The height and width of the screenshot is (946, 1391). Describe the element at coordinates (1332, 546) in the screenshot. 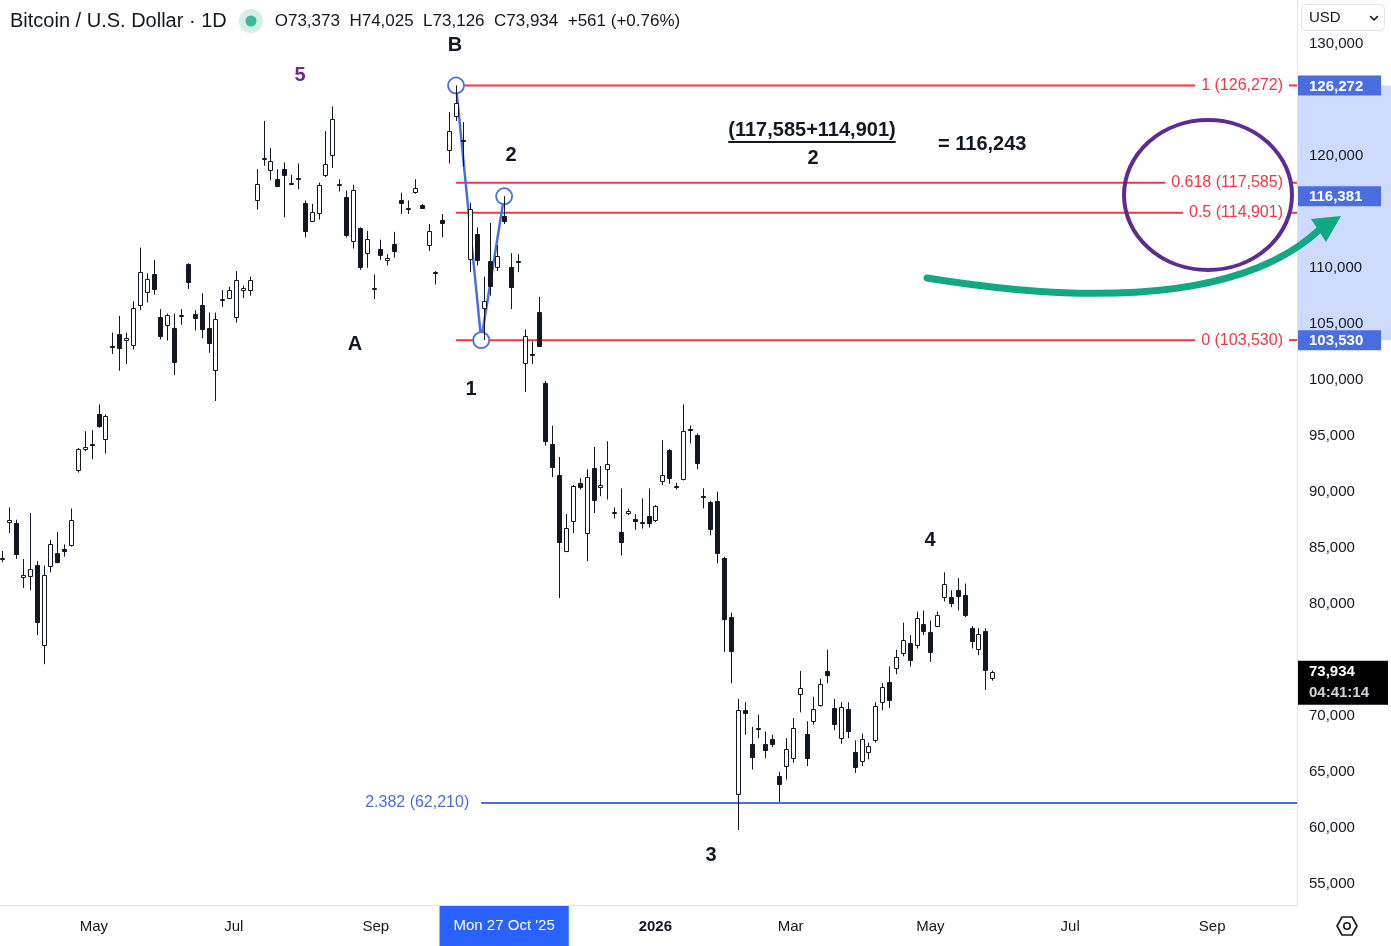

I see `y-tick-label: 85,000` at that location.